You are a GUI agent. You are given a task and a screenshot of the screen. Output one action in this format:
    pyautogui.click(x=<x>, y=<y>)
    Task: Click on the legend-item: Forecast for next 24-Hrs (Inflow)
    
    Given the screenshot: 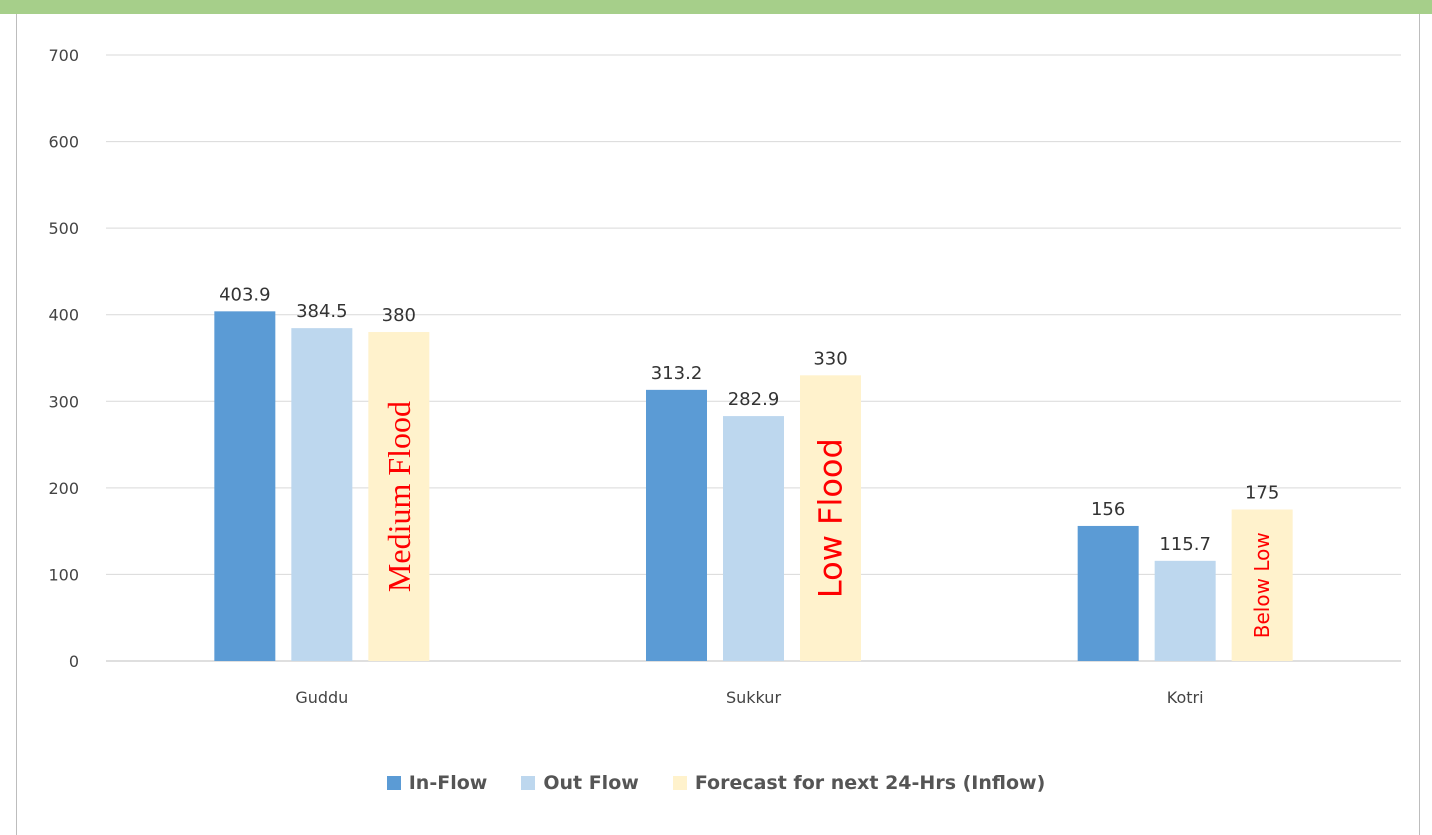 What is the action you would take?
    pyautogui.click(x=859, y=783)
    